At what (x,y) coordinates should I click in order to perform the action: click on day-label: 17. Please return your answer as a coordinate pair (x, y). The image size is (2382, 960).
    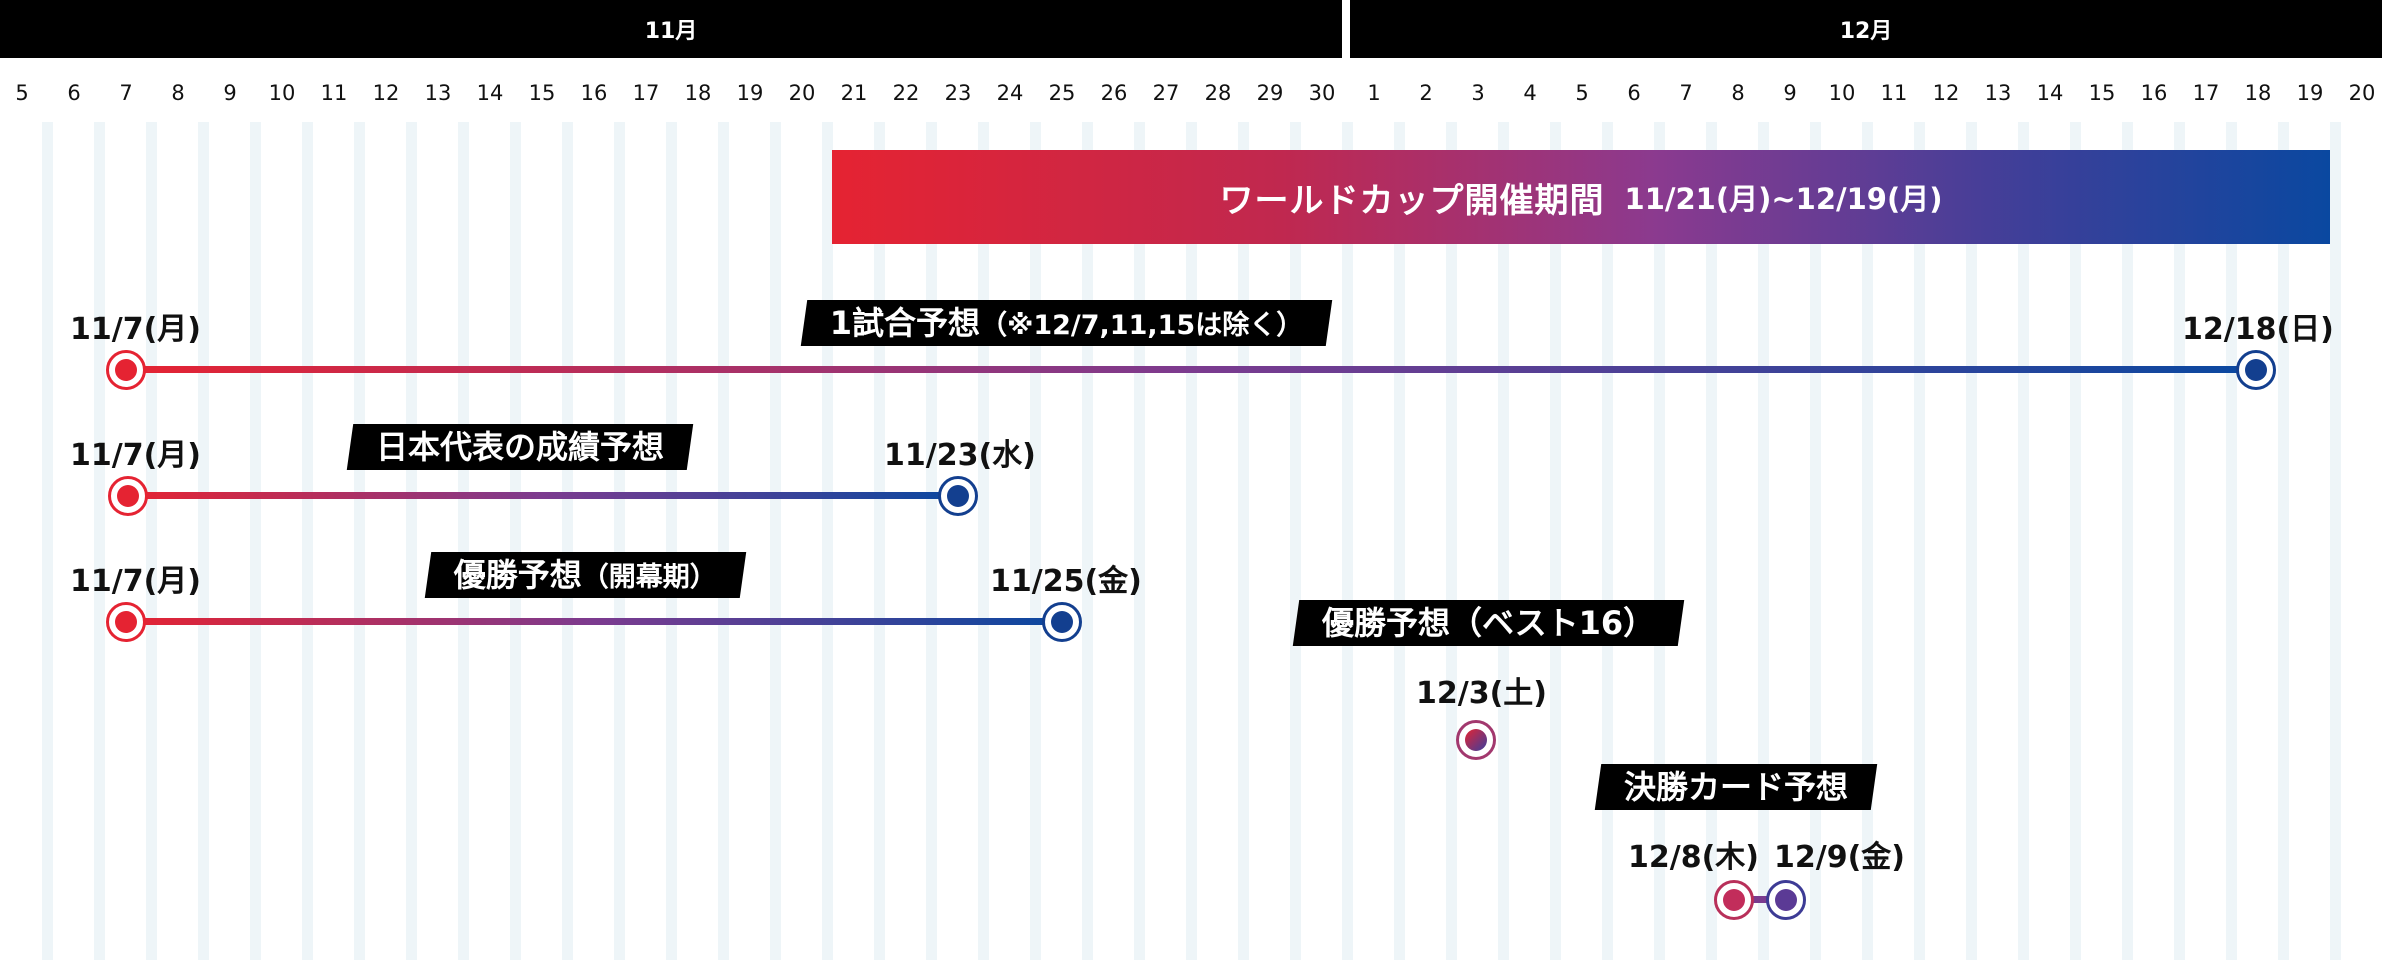
    Looking at the image, I should click on (2206, 93).